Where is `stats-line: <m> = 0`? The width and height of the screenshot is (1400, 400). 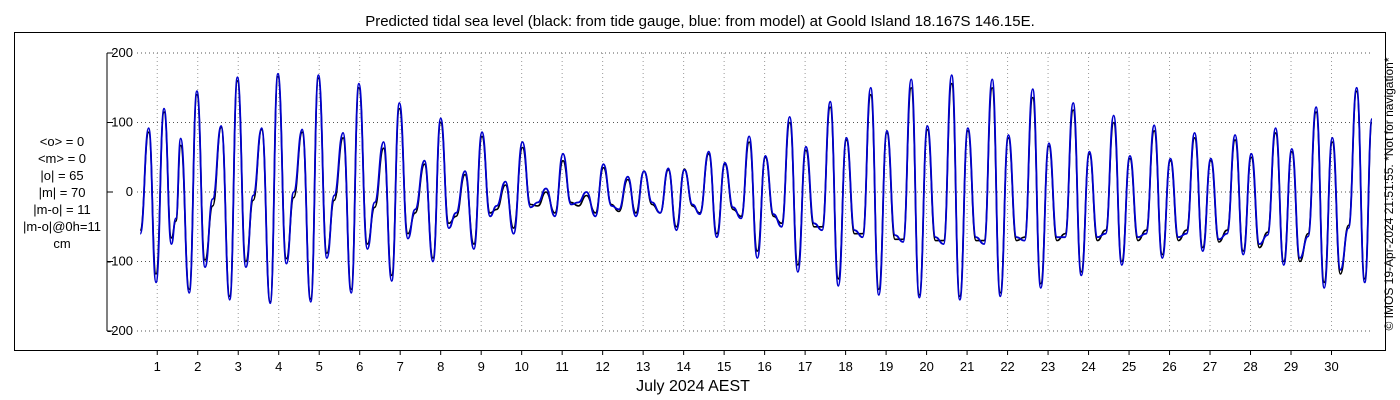
stats-line: <m> = 0 is located at coordinates (62, 158).